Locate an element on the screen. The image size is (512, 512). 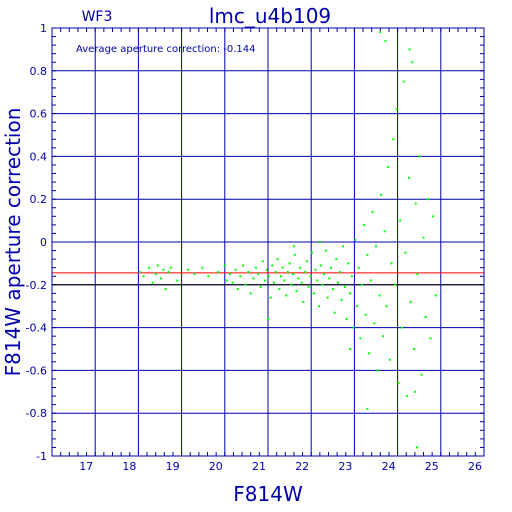
y-tick-label: -0.6 is located at coordinates (36, 370).